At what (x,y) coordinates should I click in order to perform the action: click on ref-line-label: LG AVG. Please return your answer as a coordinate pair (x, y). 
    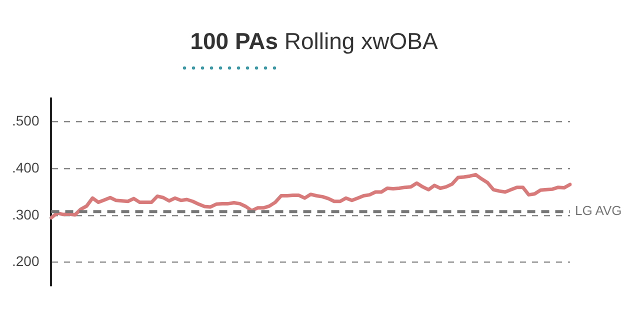
    Looking at the image, I should click on (598, 210).